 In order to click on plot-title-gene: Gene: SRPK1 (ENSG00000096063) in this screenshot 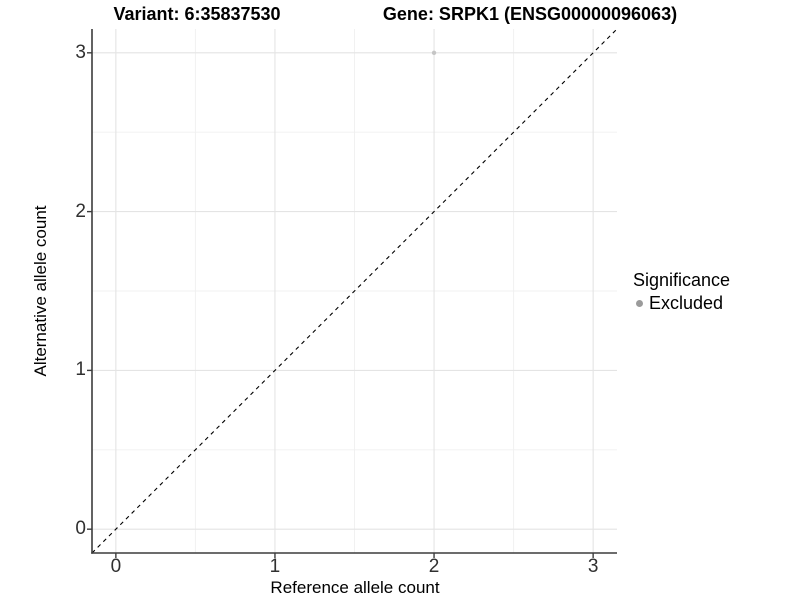, I will do `click(530, 14)`.